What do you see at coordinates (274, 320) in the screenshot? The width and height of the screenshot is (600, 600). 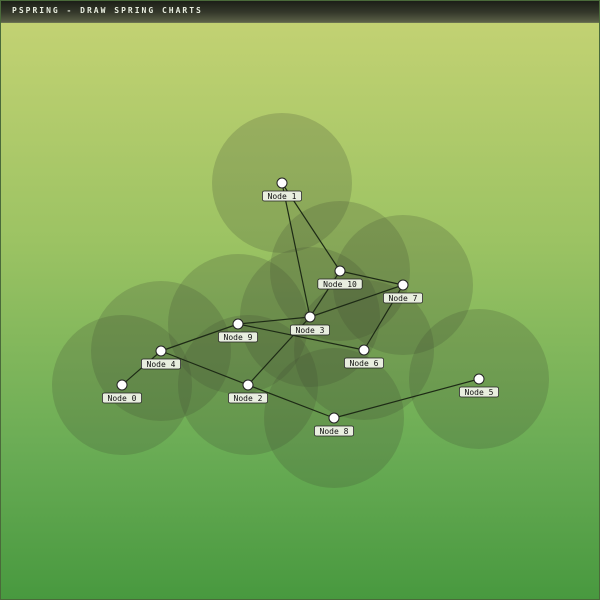 I see `edge-n9-n3` at bounding box center [274, 320].